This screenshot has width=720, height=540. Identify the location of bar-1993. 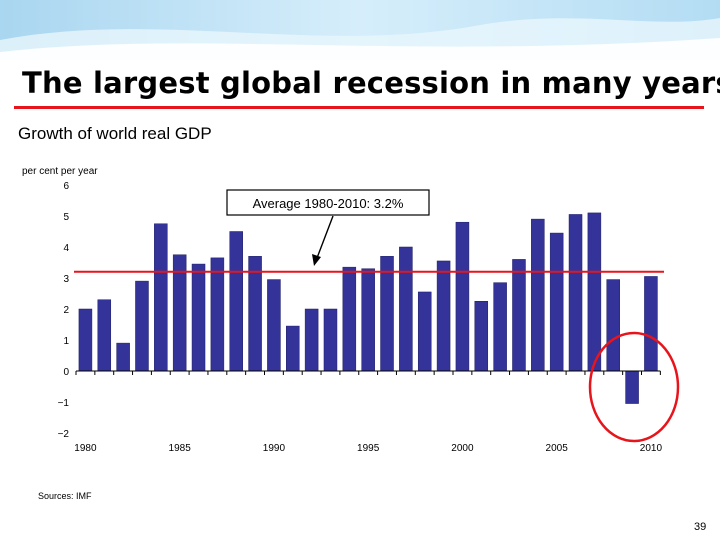
(330, 340).